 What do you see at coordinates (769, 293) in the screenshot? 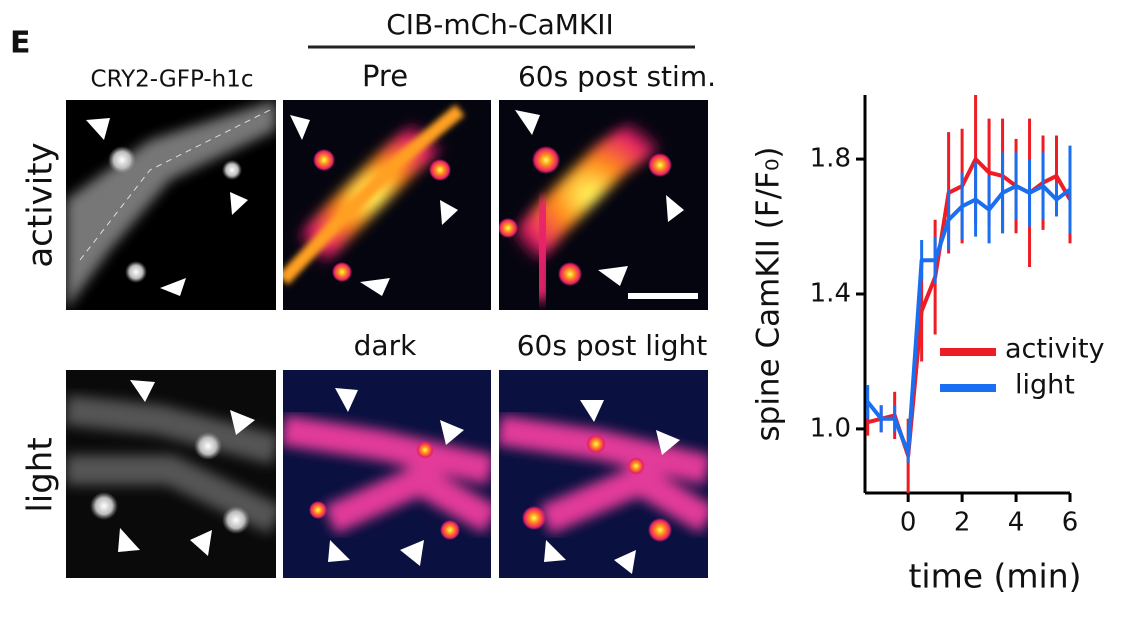
I see `y-axis-title: spine CamKII (F/F₀)` at bounding box center [769, 293].